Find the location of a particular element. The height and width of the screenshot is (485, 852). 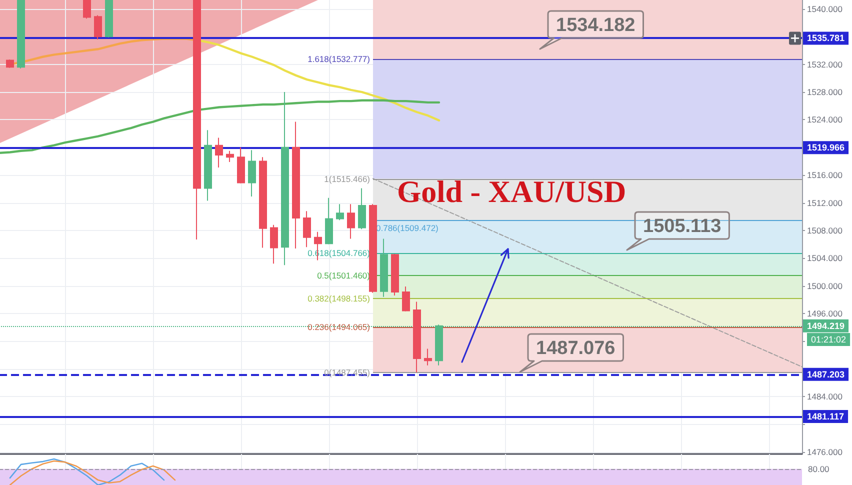

annotation: 1534.182 is located at coordinates (596, 25).